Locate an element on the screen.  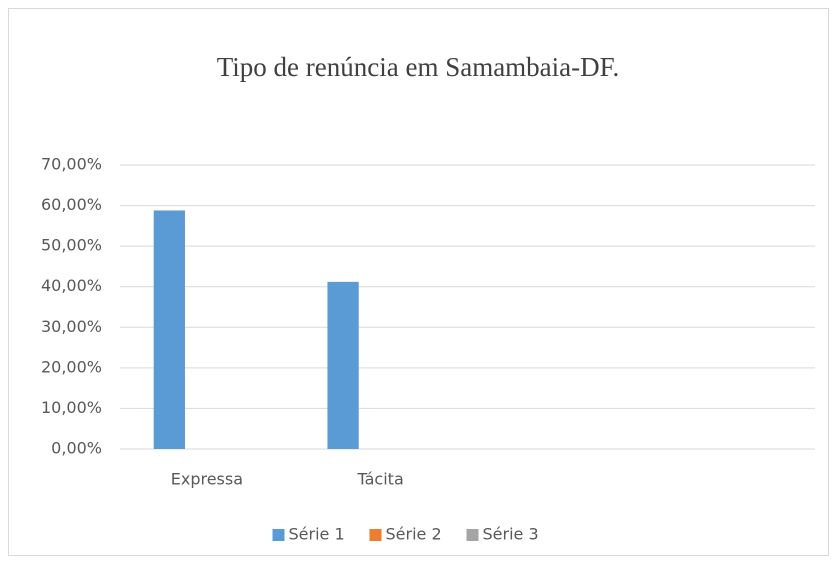
y-tick-label: 50,00% is located at coordinates (71, 245).